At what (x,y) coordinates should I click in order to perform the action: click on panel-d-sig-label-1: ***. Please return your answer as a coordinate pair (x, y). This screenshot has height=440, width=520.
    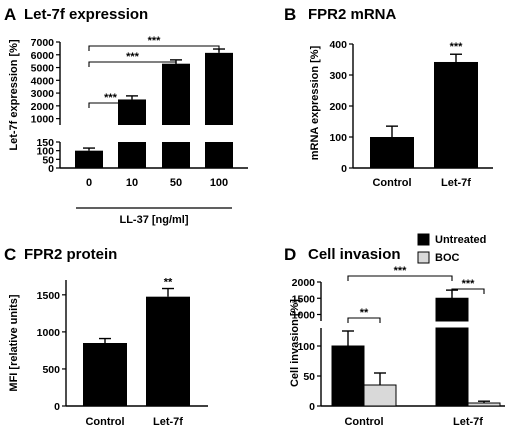
    Looking at the image, I should click on (469, 284).